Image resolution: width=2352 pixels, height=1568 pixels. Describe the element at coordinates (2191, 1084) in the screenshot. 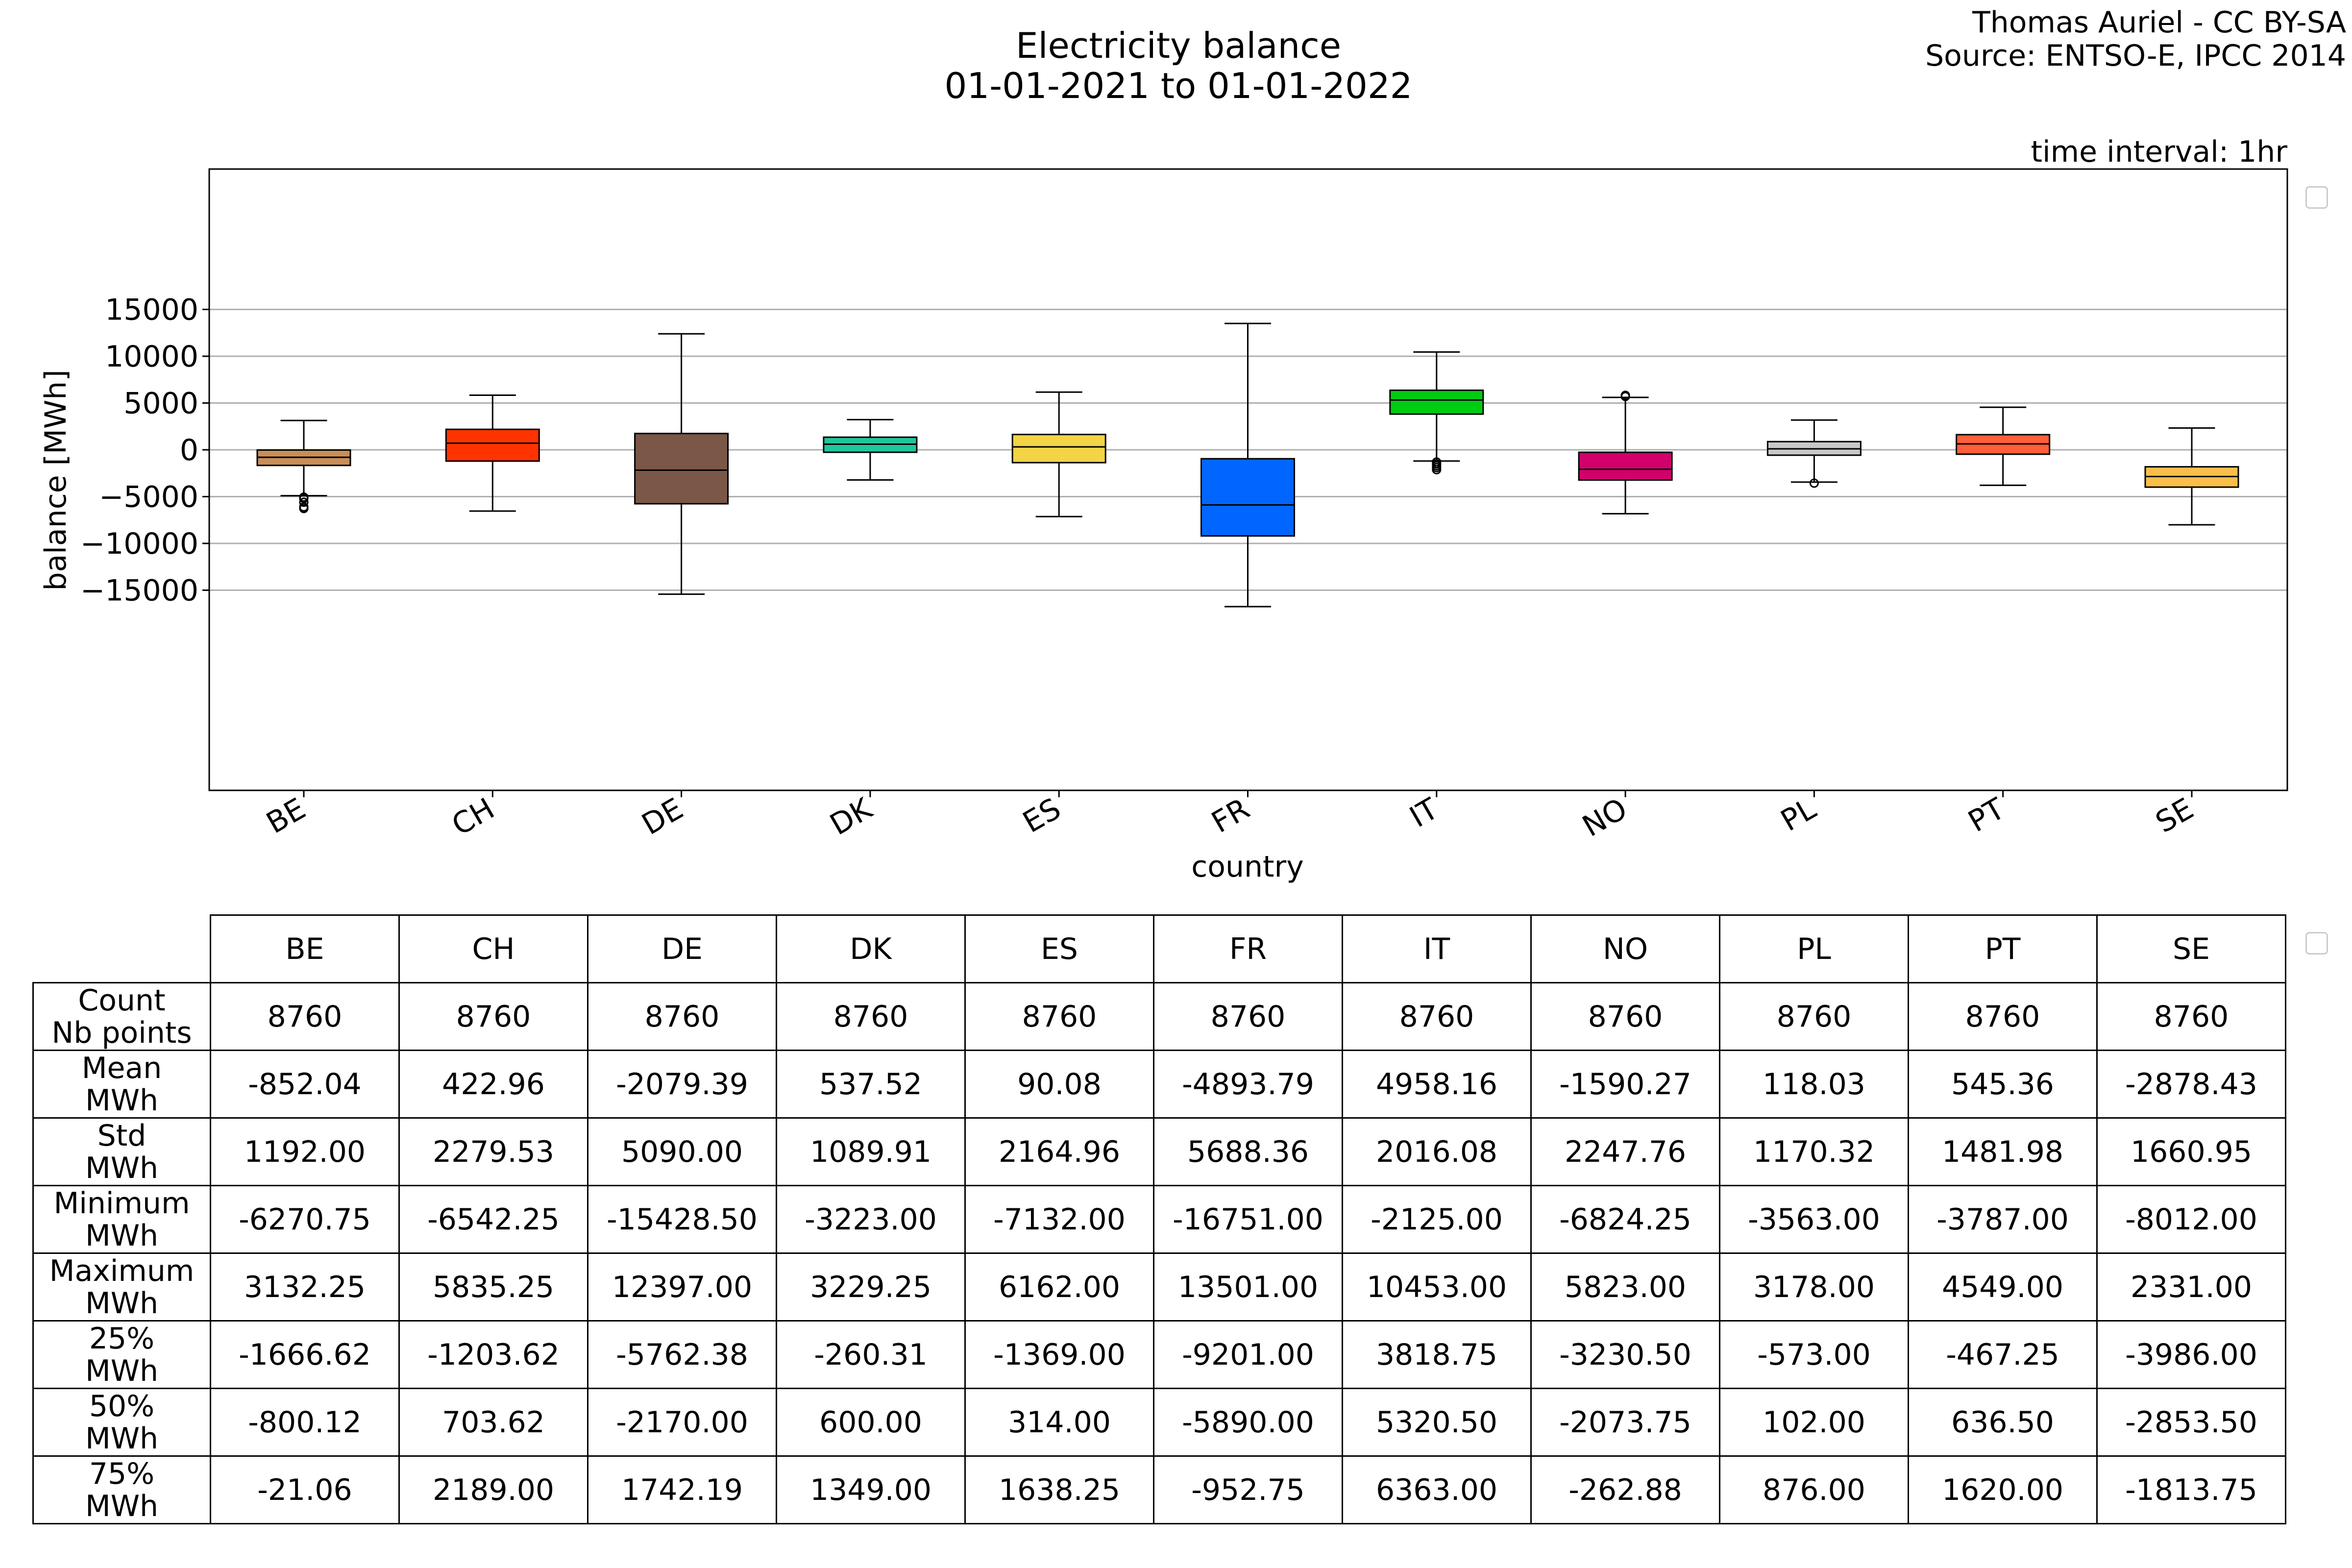

I see `table-cell: -2878.43` at that location.